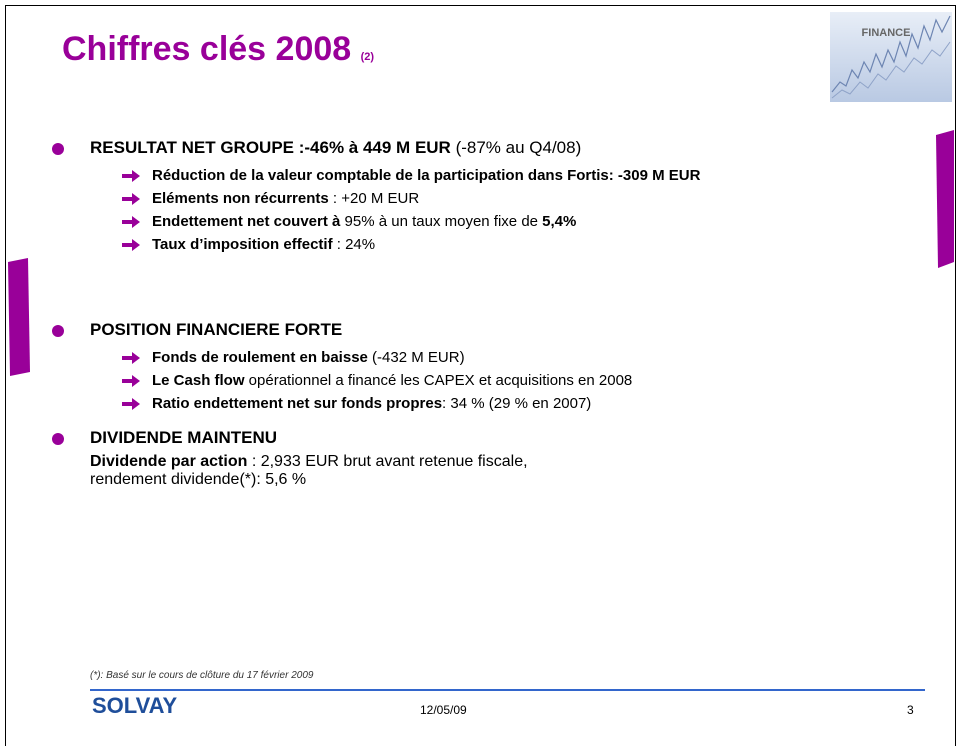 This screenshot has height=746, width=961. Describe the element at coordinates (559, 221) in the screenshot. I see `text-run: 5,4%` at that location.